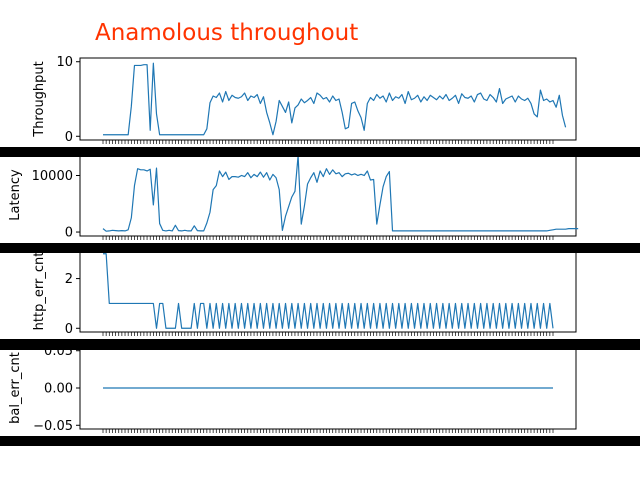 The height and width of the screenshot is (485, 640). Describe the element at coordinates (39, 99) in the screenshot. I see `y-axis-label: Throughput` at that location.